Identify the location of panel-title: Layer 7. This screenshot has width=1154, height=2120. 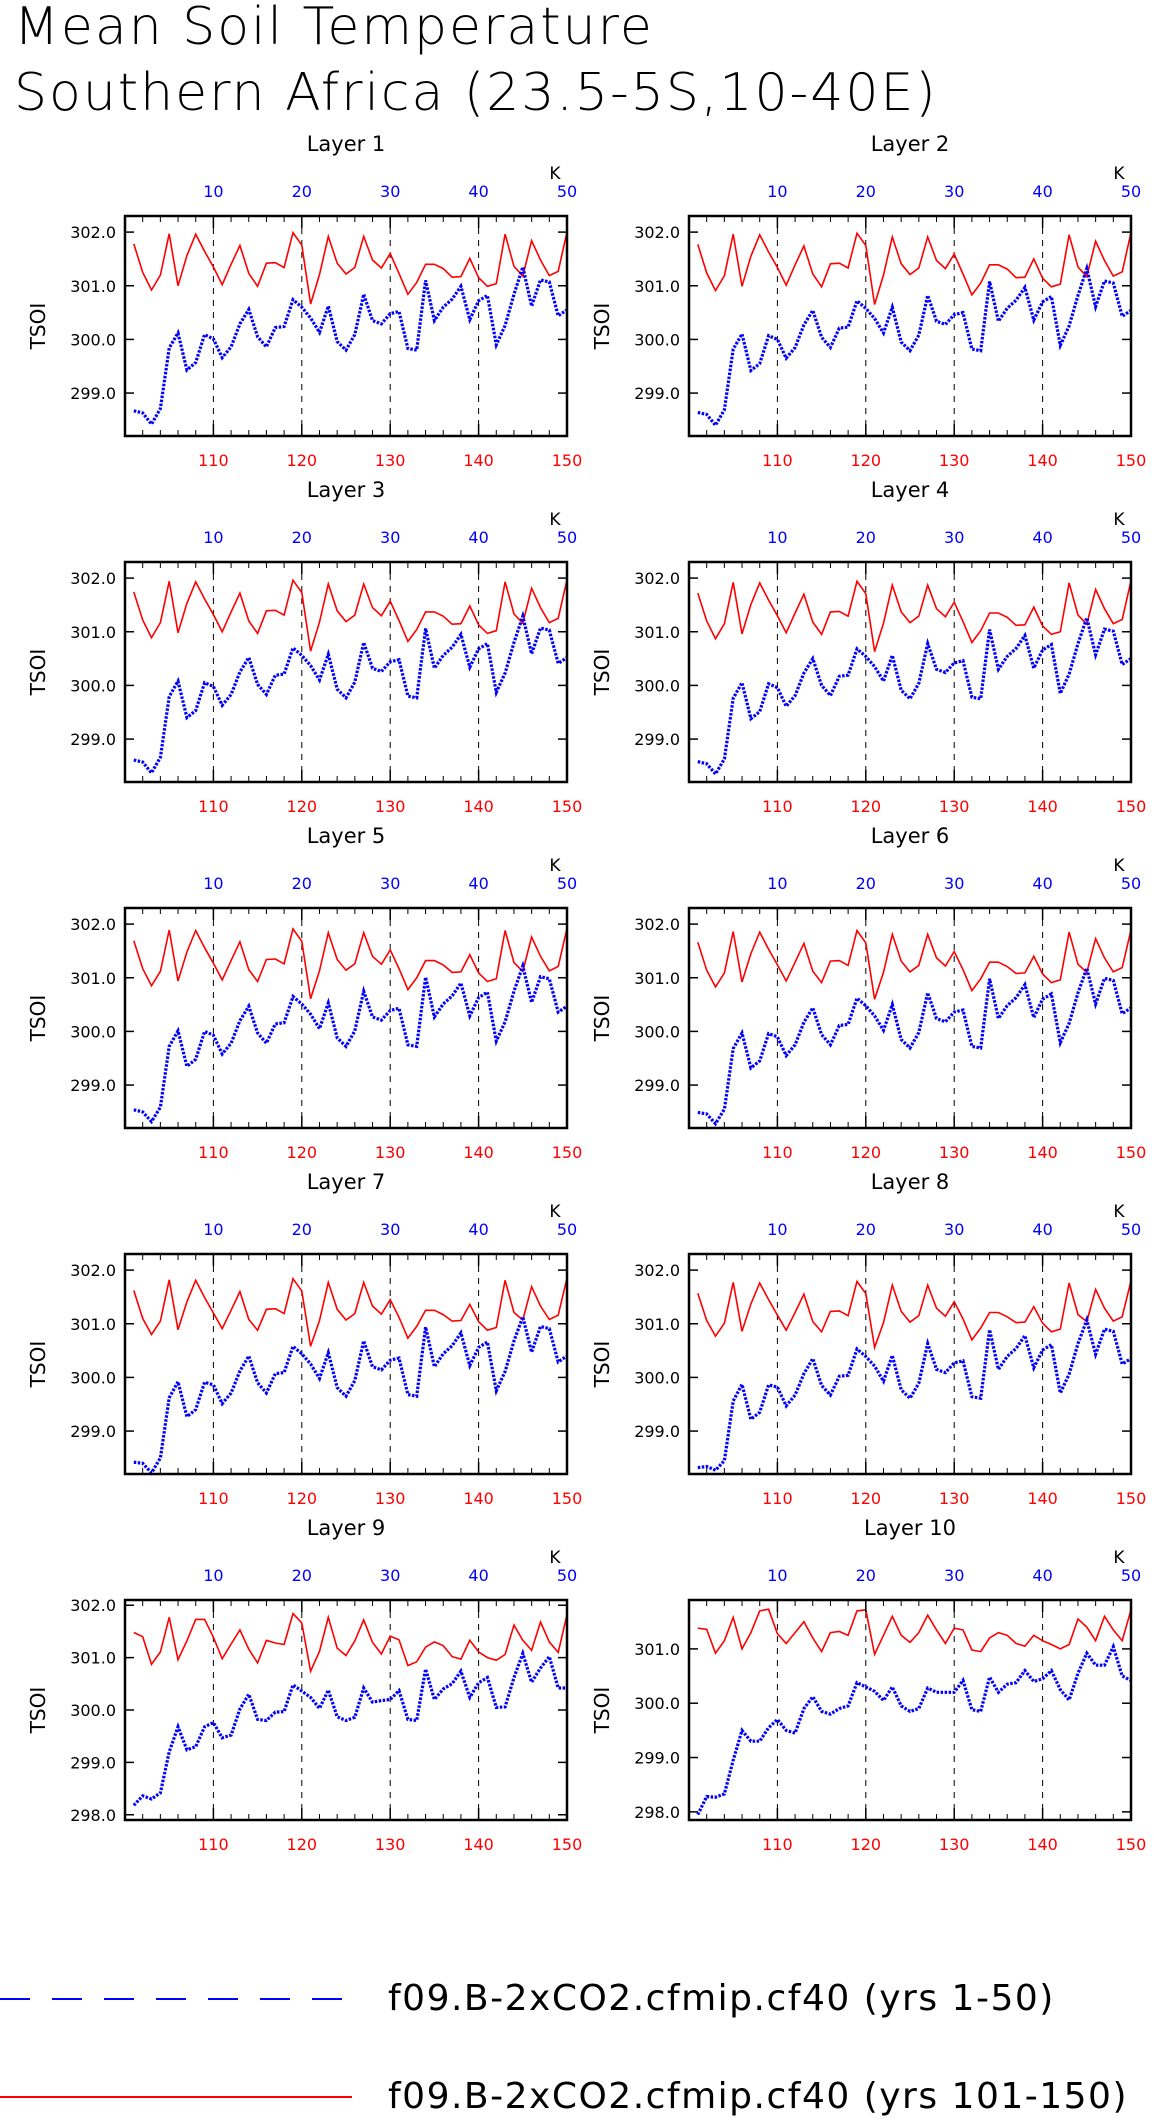
(346, 1182).